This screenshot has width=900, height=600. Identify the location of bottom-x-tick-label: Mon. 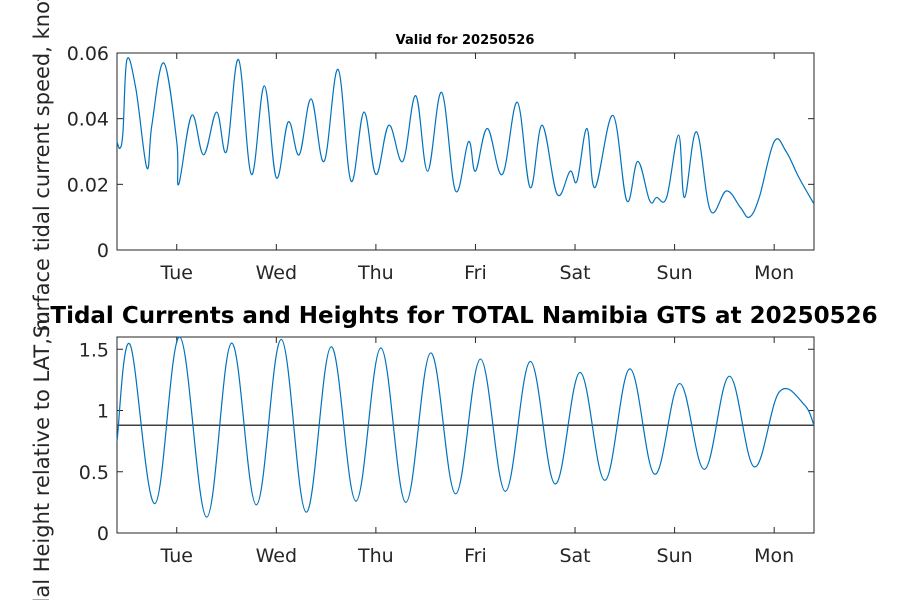
(774, 556).